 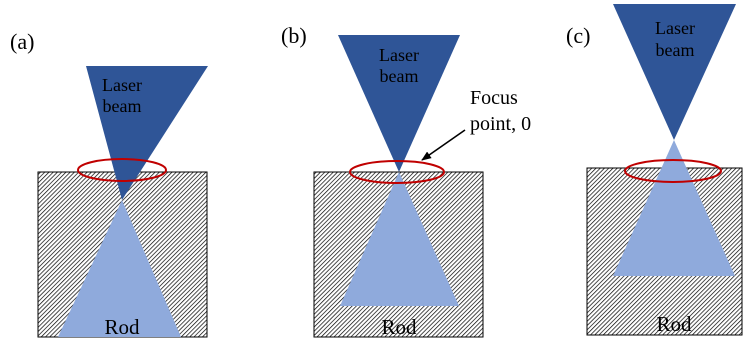 What do you see at coordinates (443, 145) in the screenshot?
I see `focus-arrow` at bounding box center [443, 145].